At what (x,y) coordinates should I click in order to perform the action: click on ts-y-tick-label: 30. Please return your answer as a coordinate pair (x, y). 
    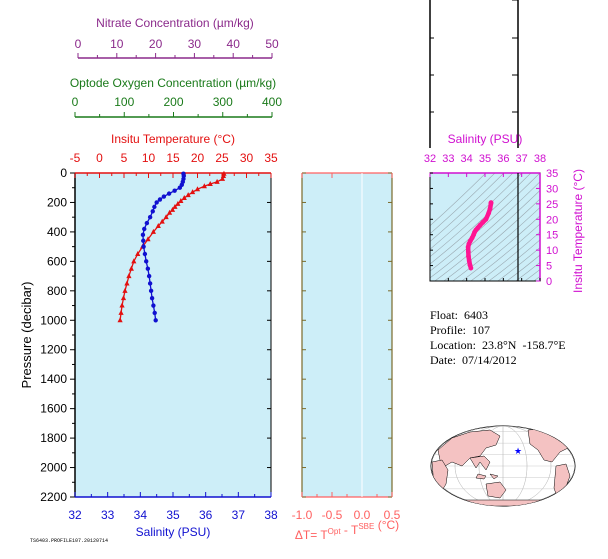
    Looking at the image, I should click on (552, 189).